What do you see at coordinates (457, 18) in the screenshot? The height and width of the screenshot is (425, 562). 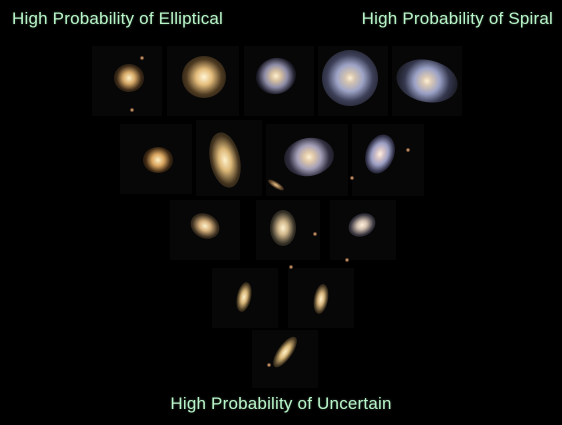 I see `spiral-label: High Probability of Spiral` at bounding box center [457, 18].